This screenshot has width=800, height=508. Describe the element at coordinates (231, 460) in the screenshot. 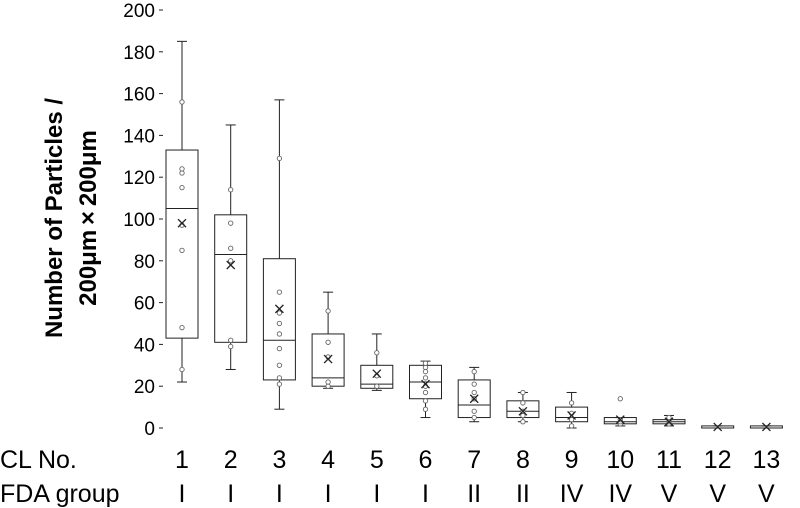

I see `cl-number-label: 2` at that location.